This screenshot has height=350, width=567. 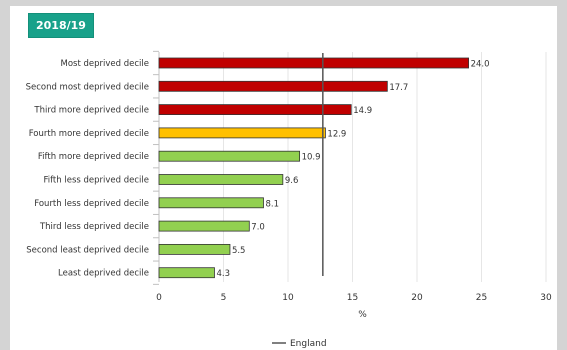 I want to click on category-label: Fourth more deprived decile, so click(x=89, y=134).